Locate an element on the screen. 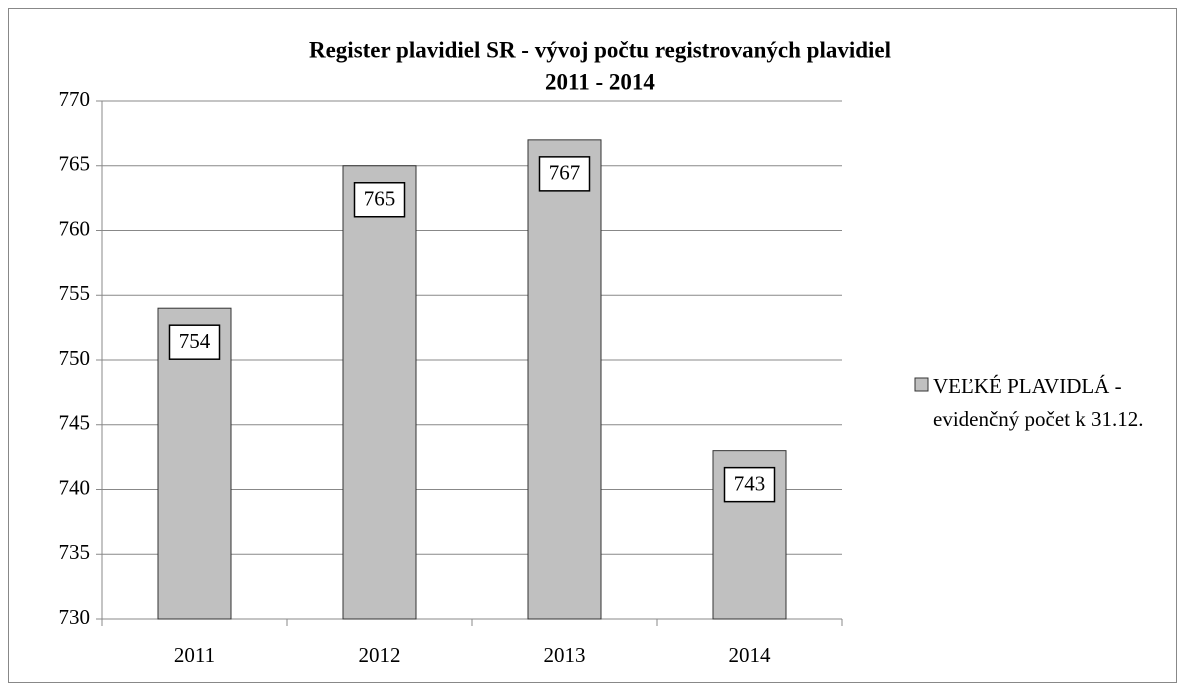  data-label: 754 is located at coordinates (195, 341).